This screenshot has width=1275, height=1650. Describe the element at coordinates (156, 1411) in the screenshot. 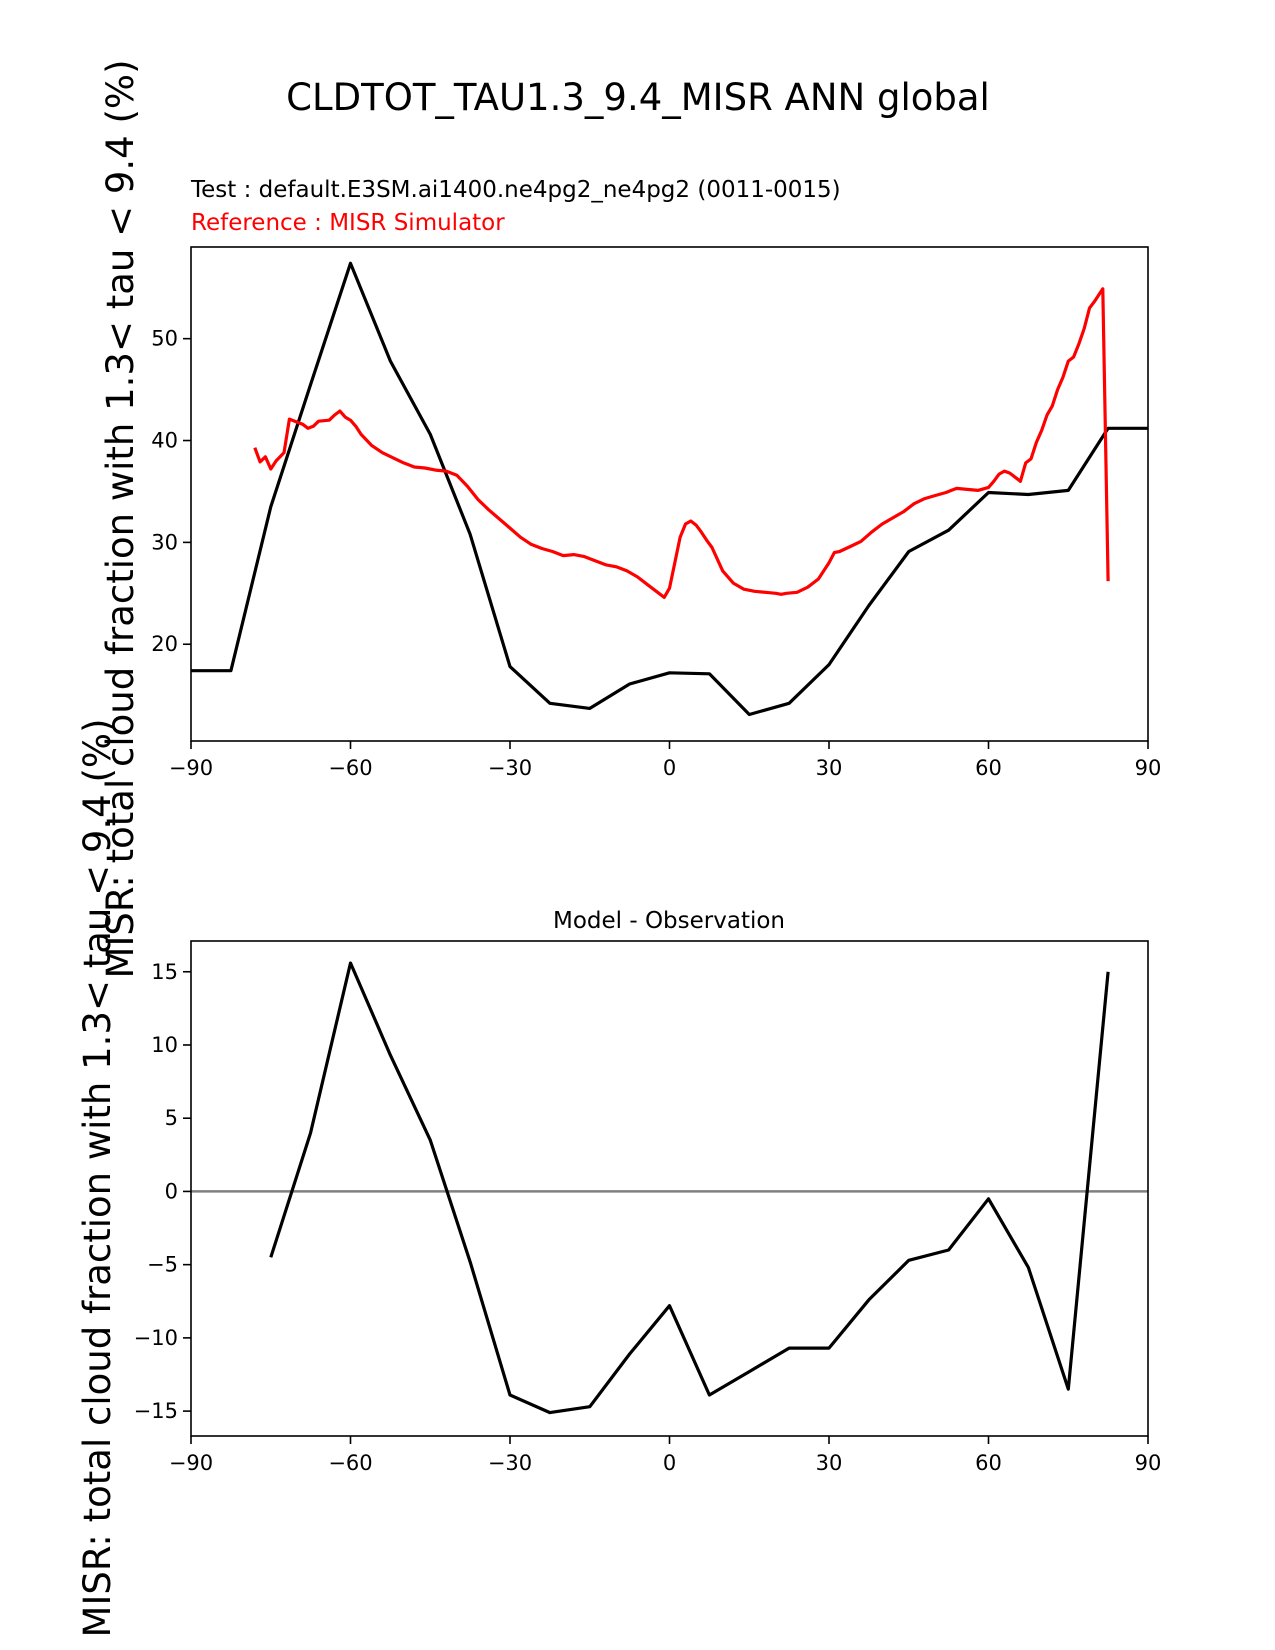

I see `y-tick-label: −15` at that location.